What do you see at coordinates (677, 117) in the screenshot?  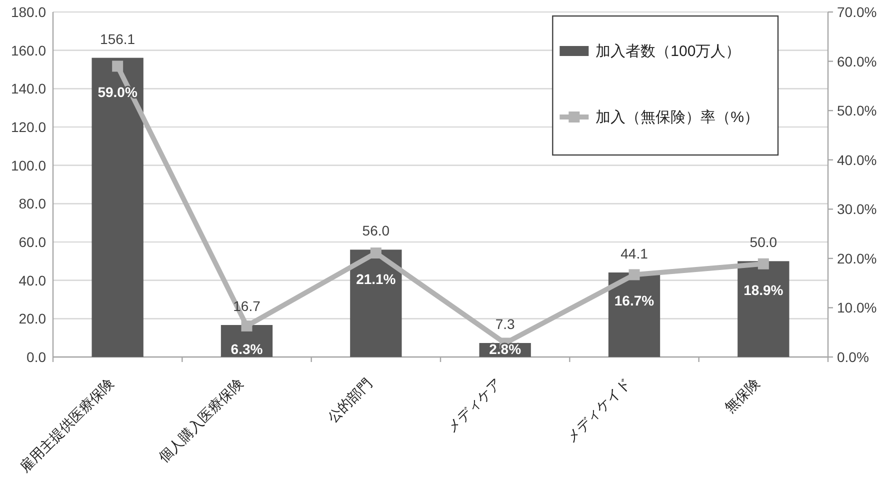 I see `legend-label: 加入（無保険）率（%）` at bounding box center [677, 117].